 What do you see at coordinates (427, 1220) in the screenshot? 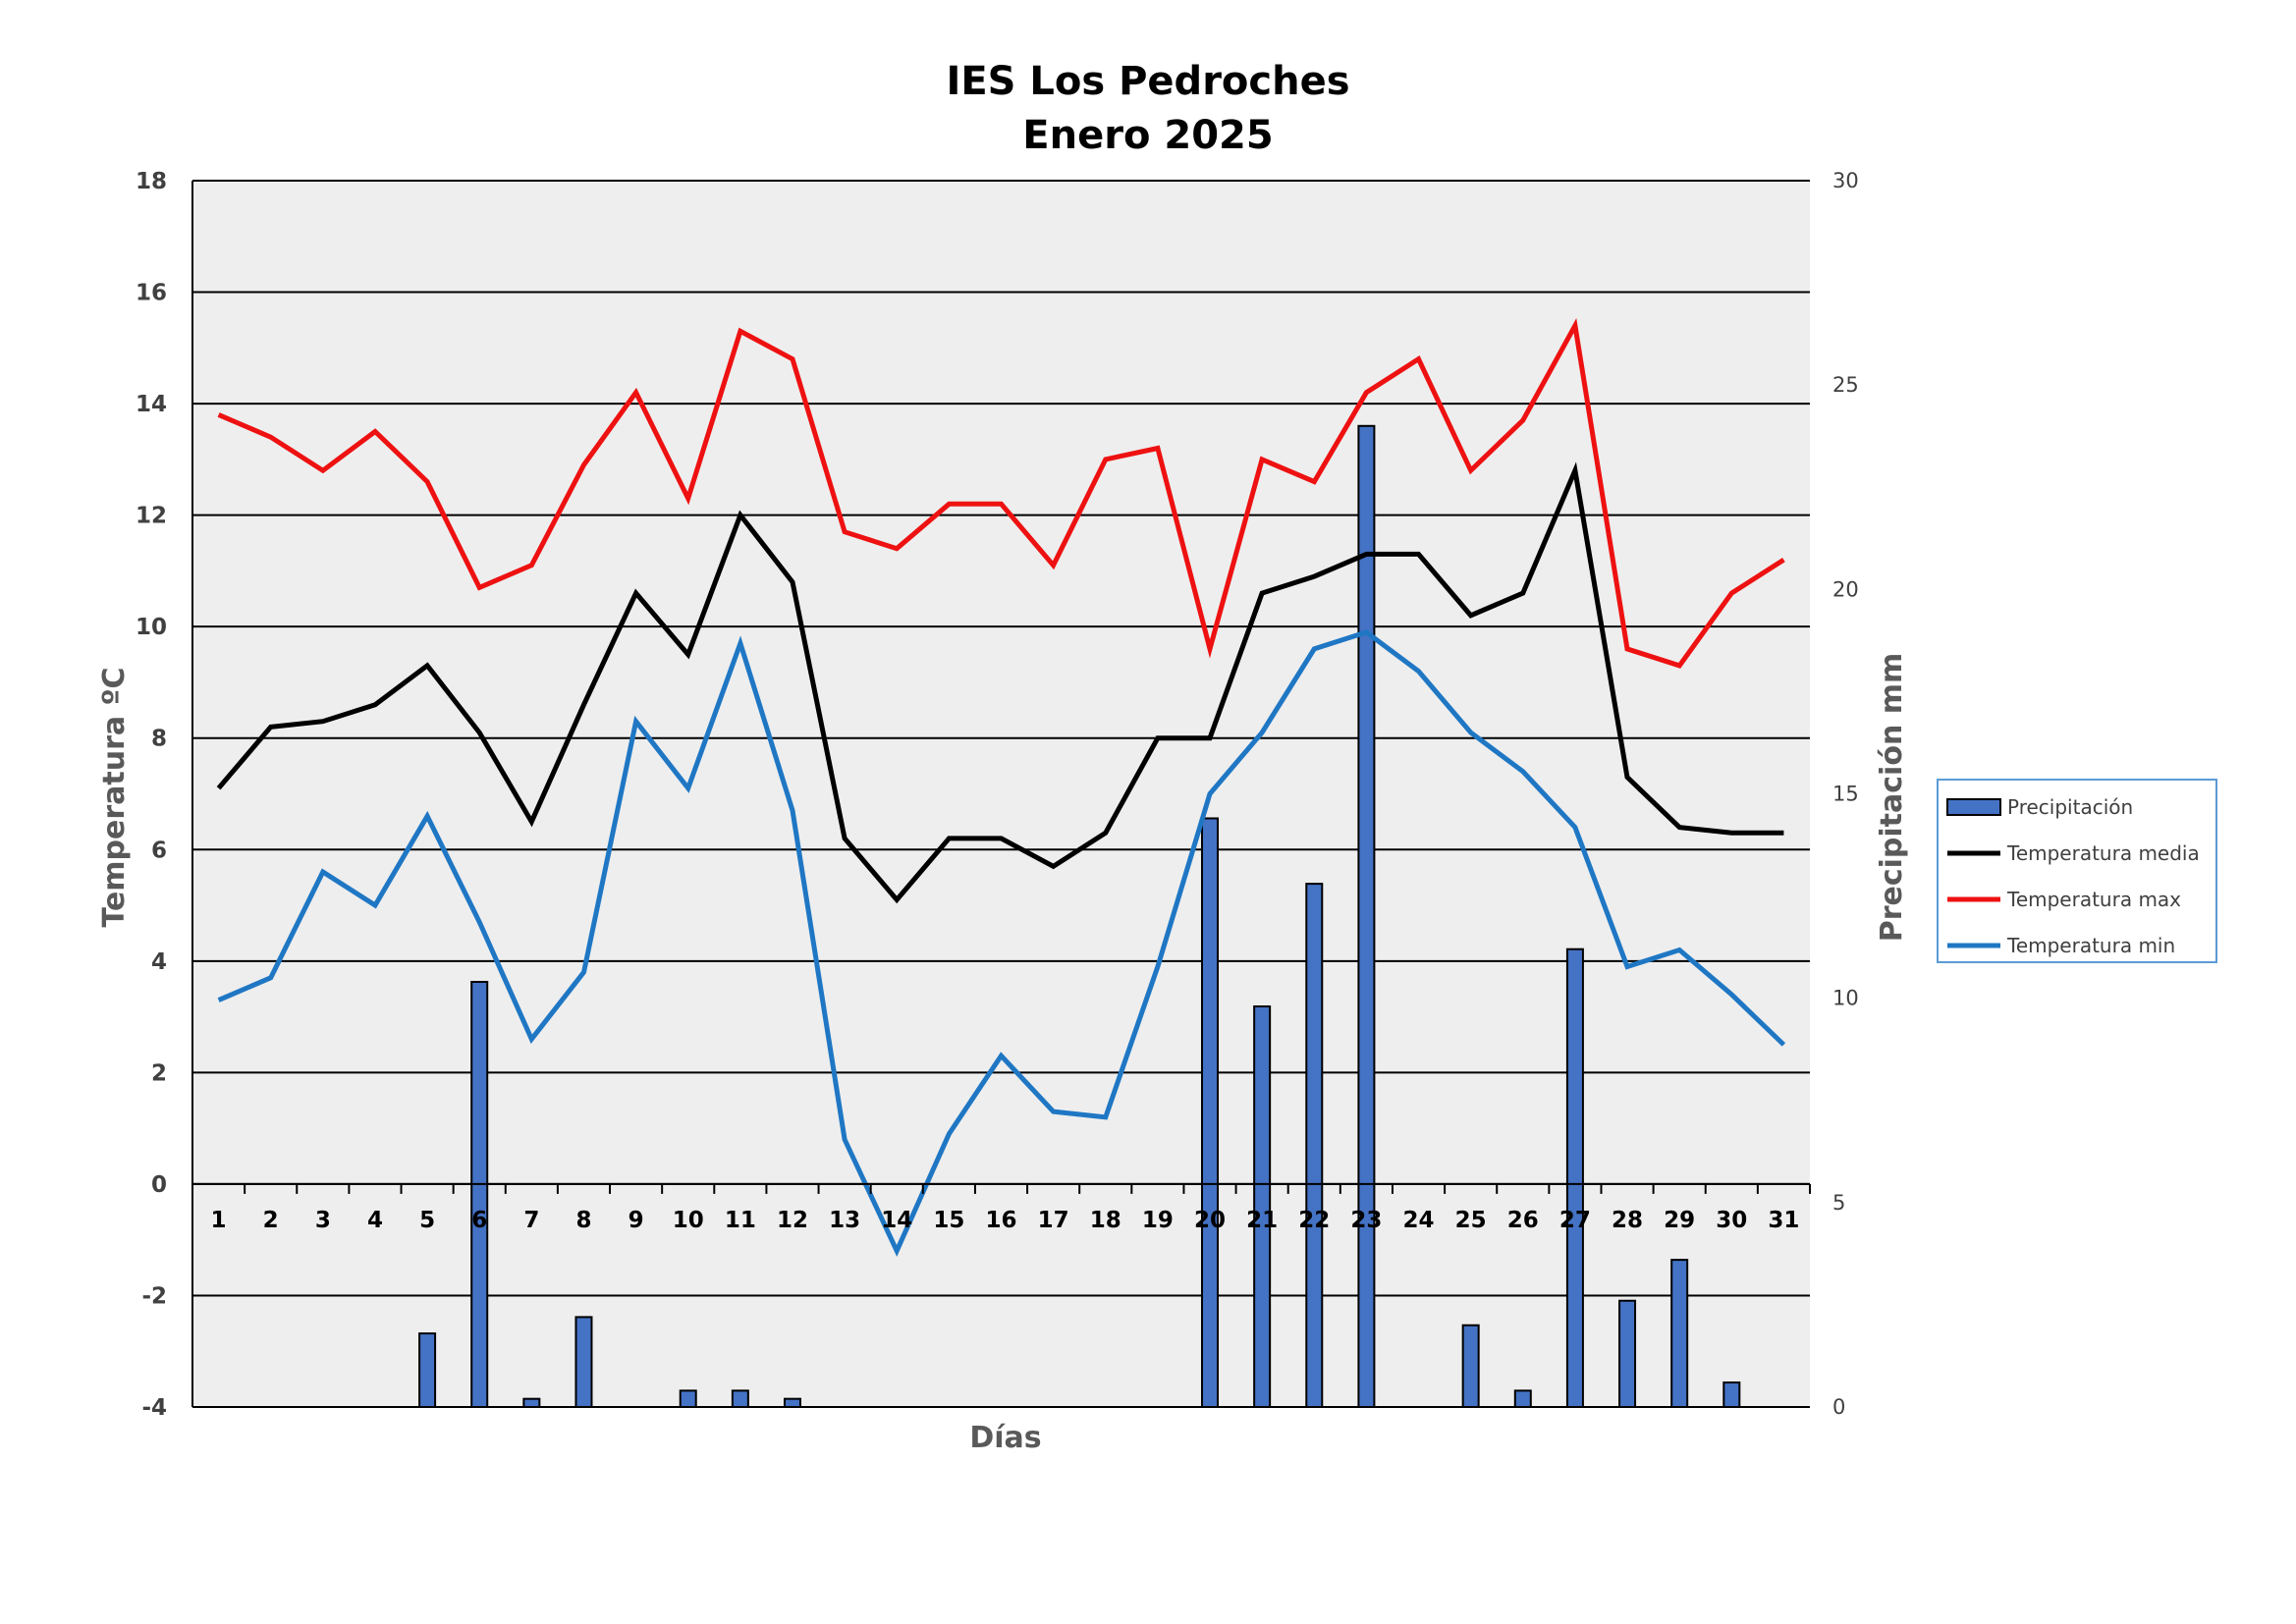
I see `x-tick-label: 5` at bounding box center [427, 1220].